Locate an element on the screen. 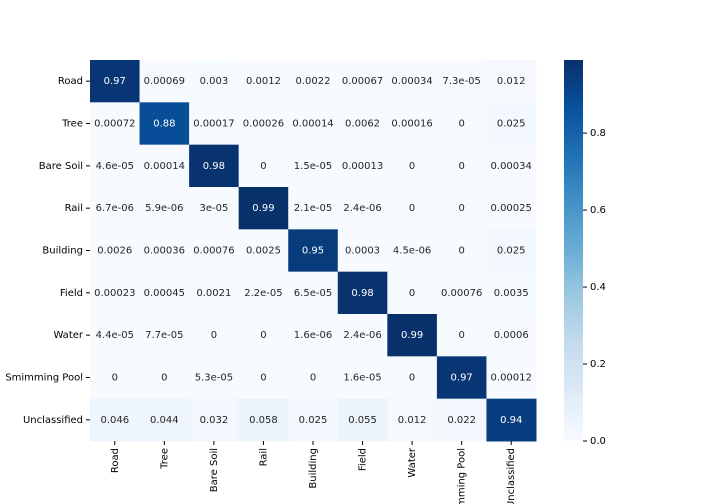  colorbar-tick-label: 0.0 is located at coordinates (598, 441).